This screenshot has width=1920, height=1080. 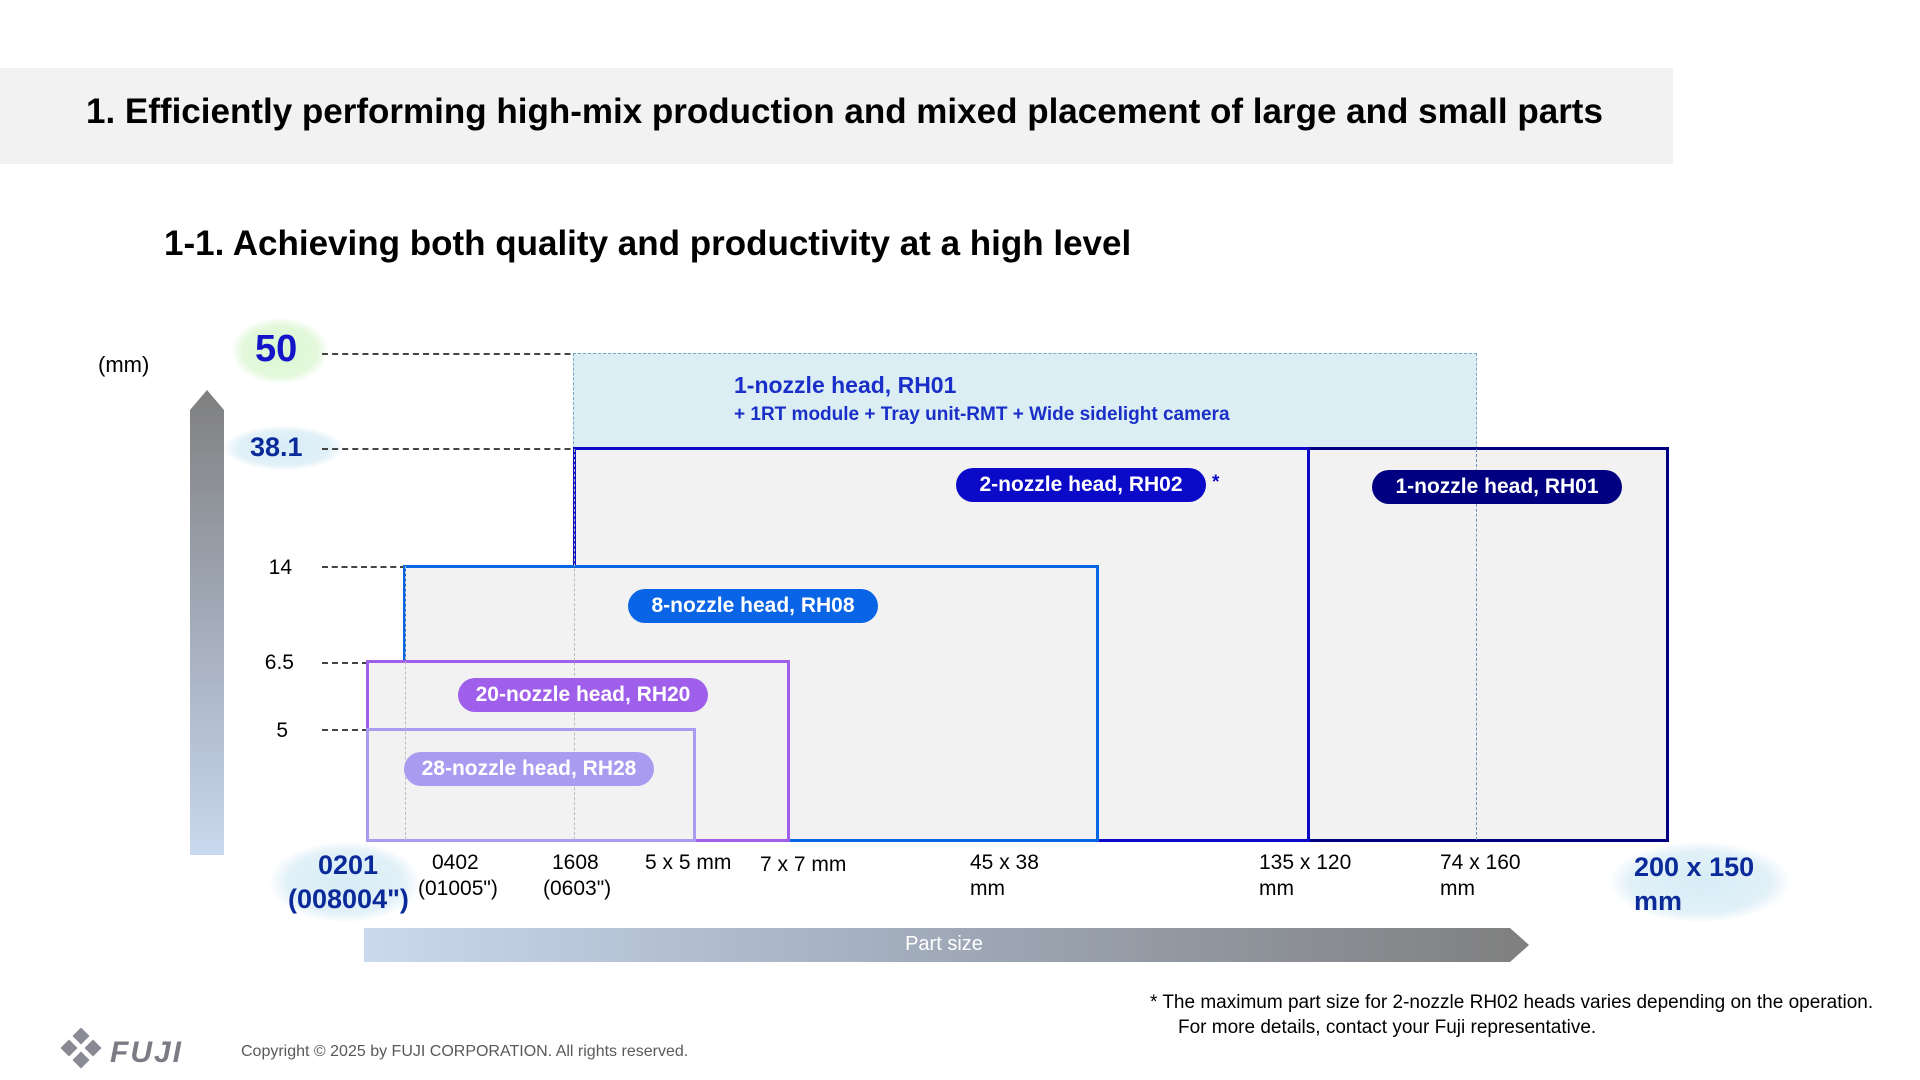 What do you see at coordinates (1025, 401) in the screenshot?
I see `region-rh01-tall` at bounding box center [1025, 401].